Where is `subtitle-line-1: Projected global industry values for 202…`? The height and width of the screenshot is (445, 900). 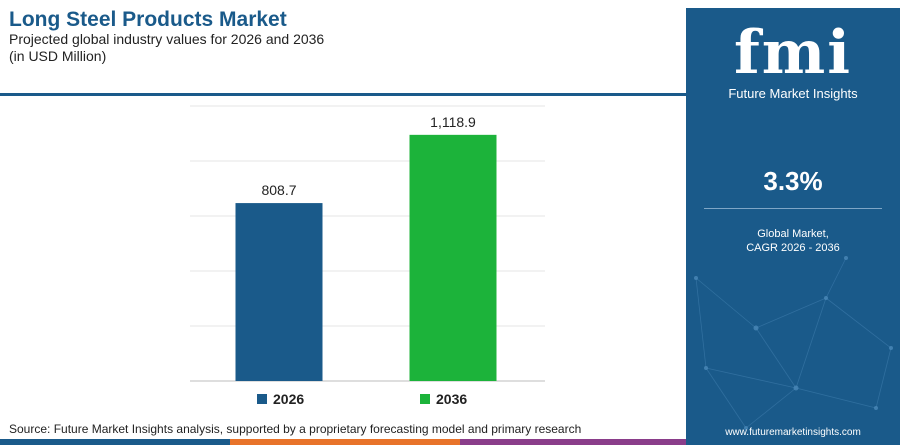 subtitle-line-1: Projected global industry values for 202… is located at coordinates (167, 39).